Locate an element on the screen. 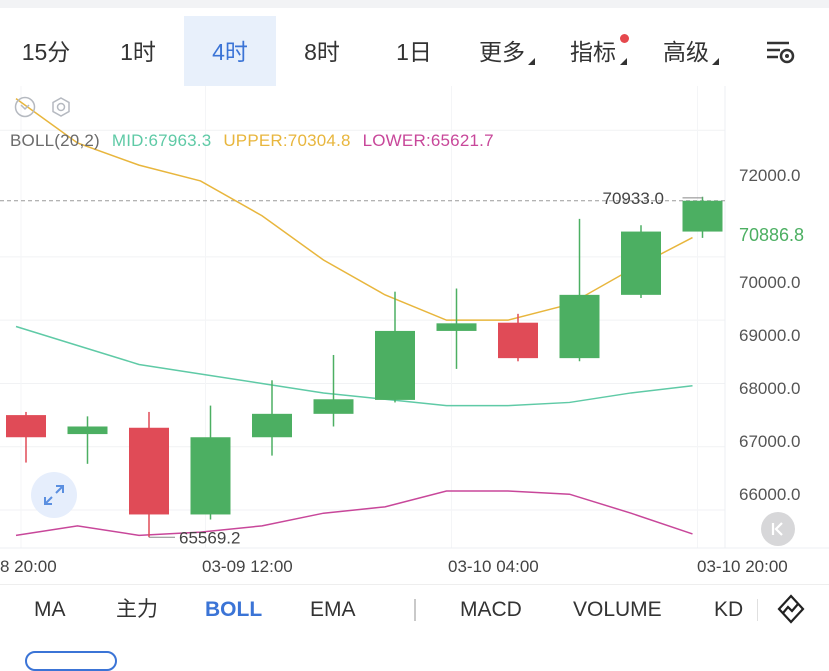 This screenshot has width=829, height=671. indicator-ma: MA is located at coordinates (50, 609).